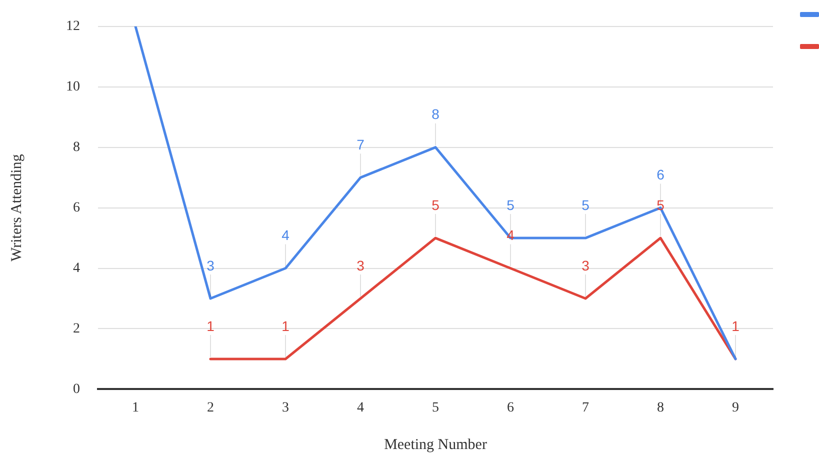 The image size is (819, 462). Describe the element at coordinates (735, 408) in the screenshot. I see `x-tick-label: 9` at that location.